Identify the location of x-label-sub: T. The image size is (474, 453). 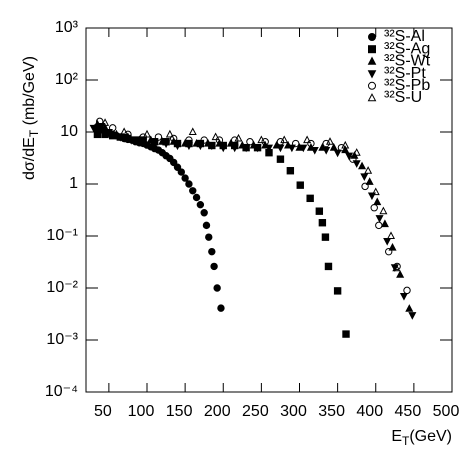
(406, 441).